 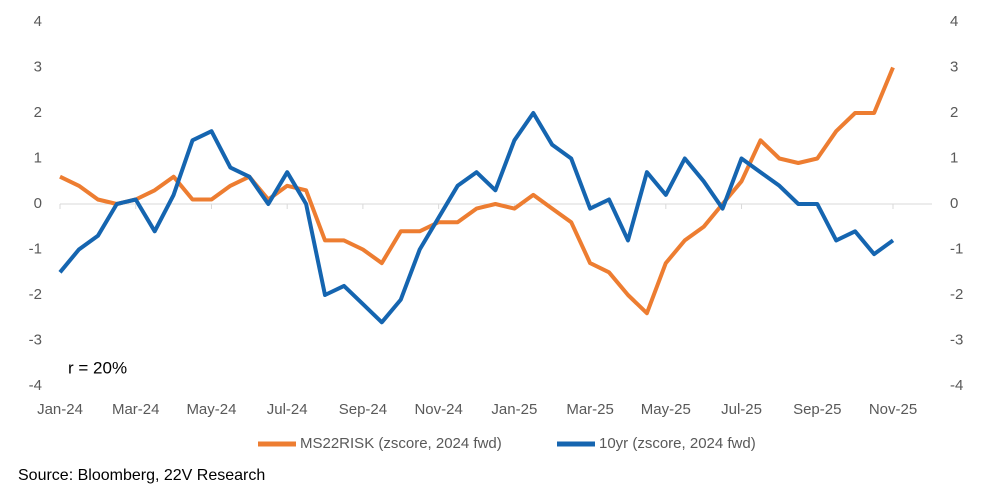 What do you see at coordinates (666, 409) in the screenshot?
I see `x-tick-label: May-25` at bounding box center [666, 409].